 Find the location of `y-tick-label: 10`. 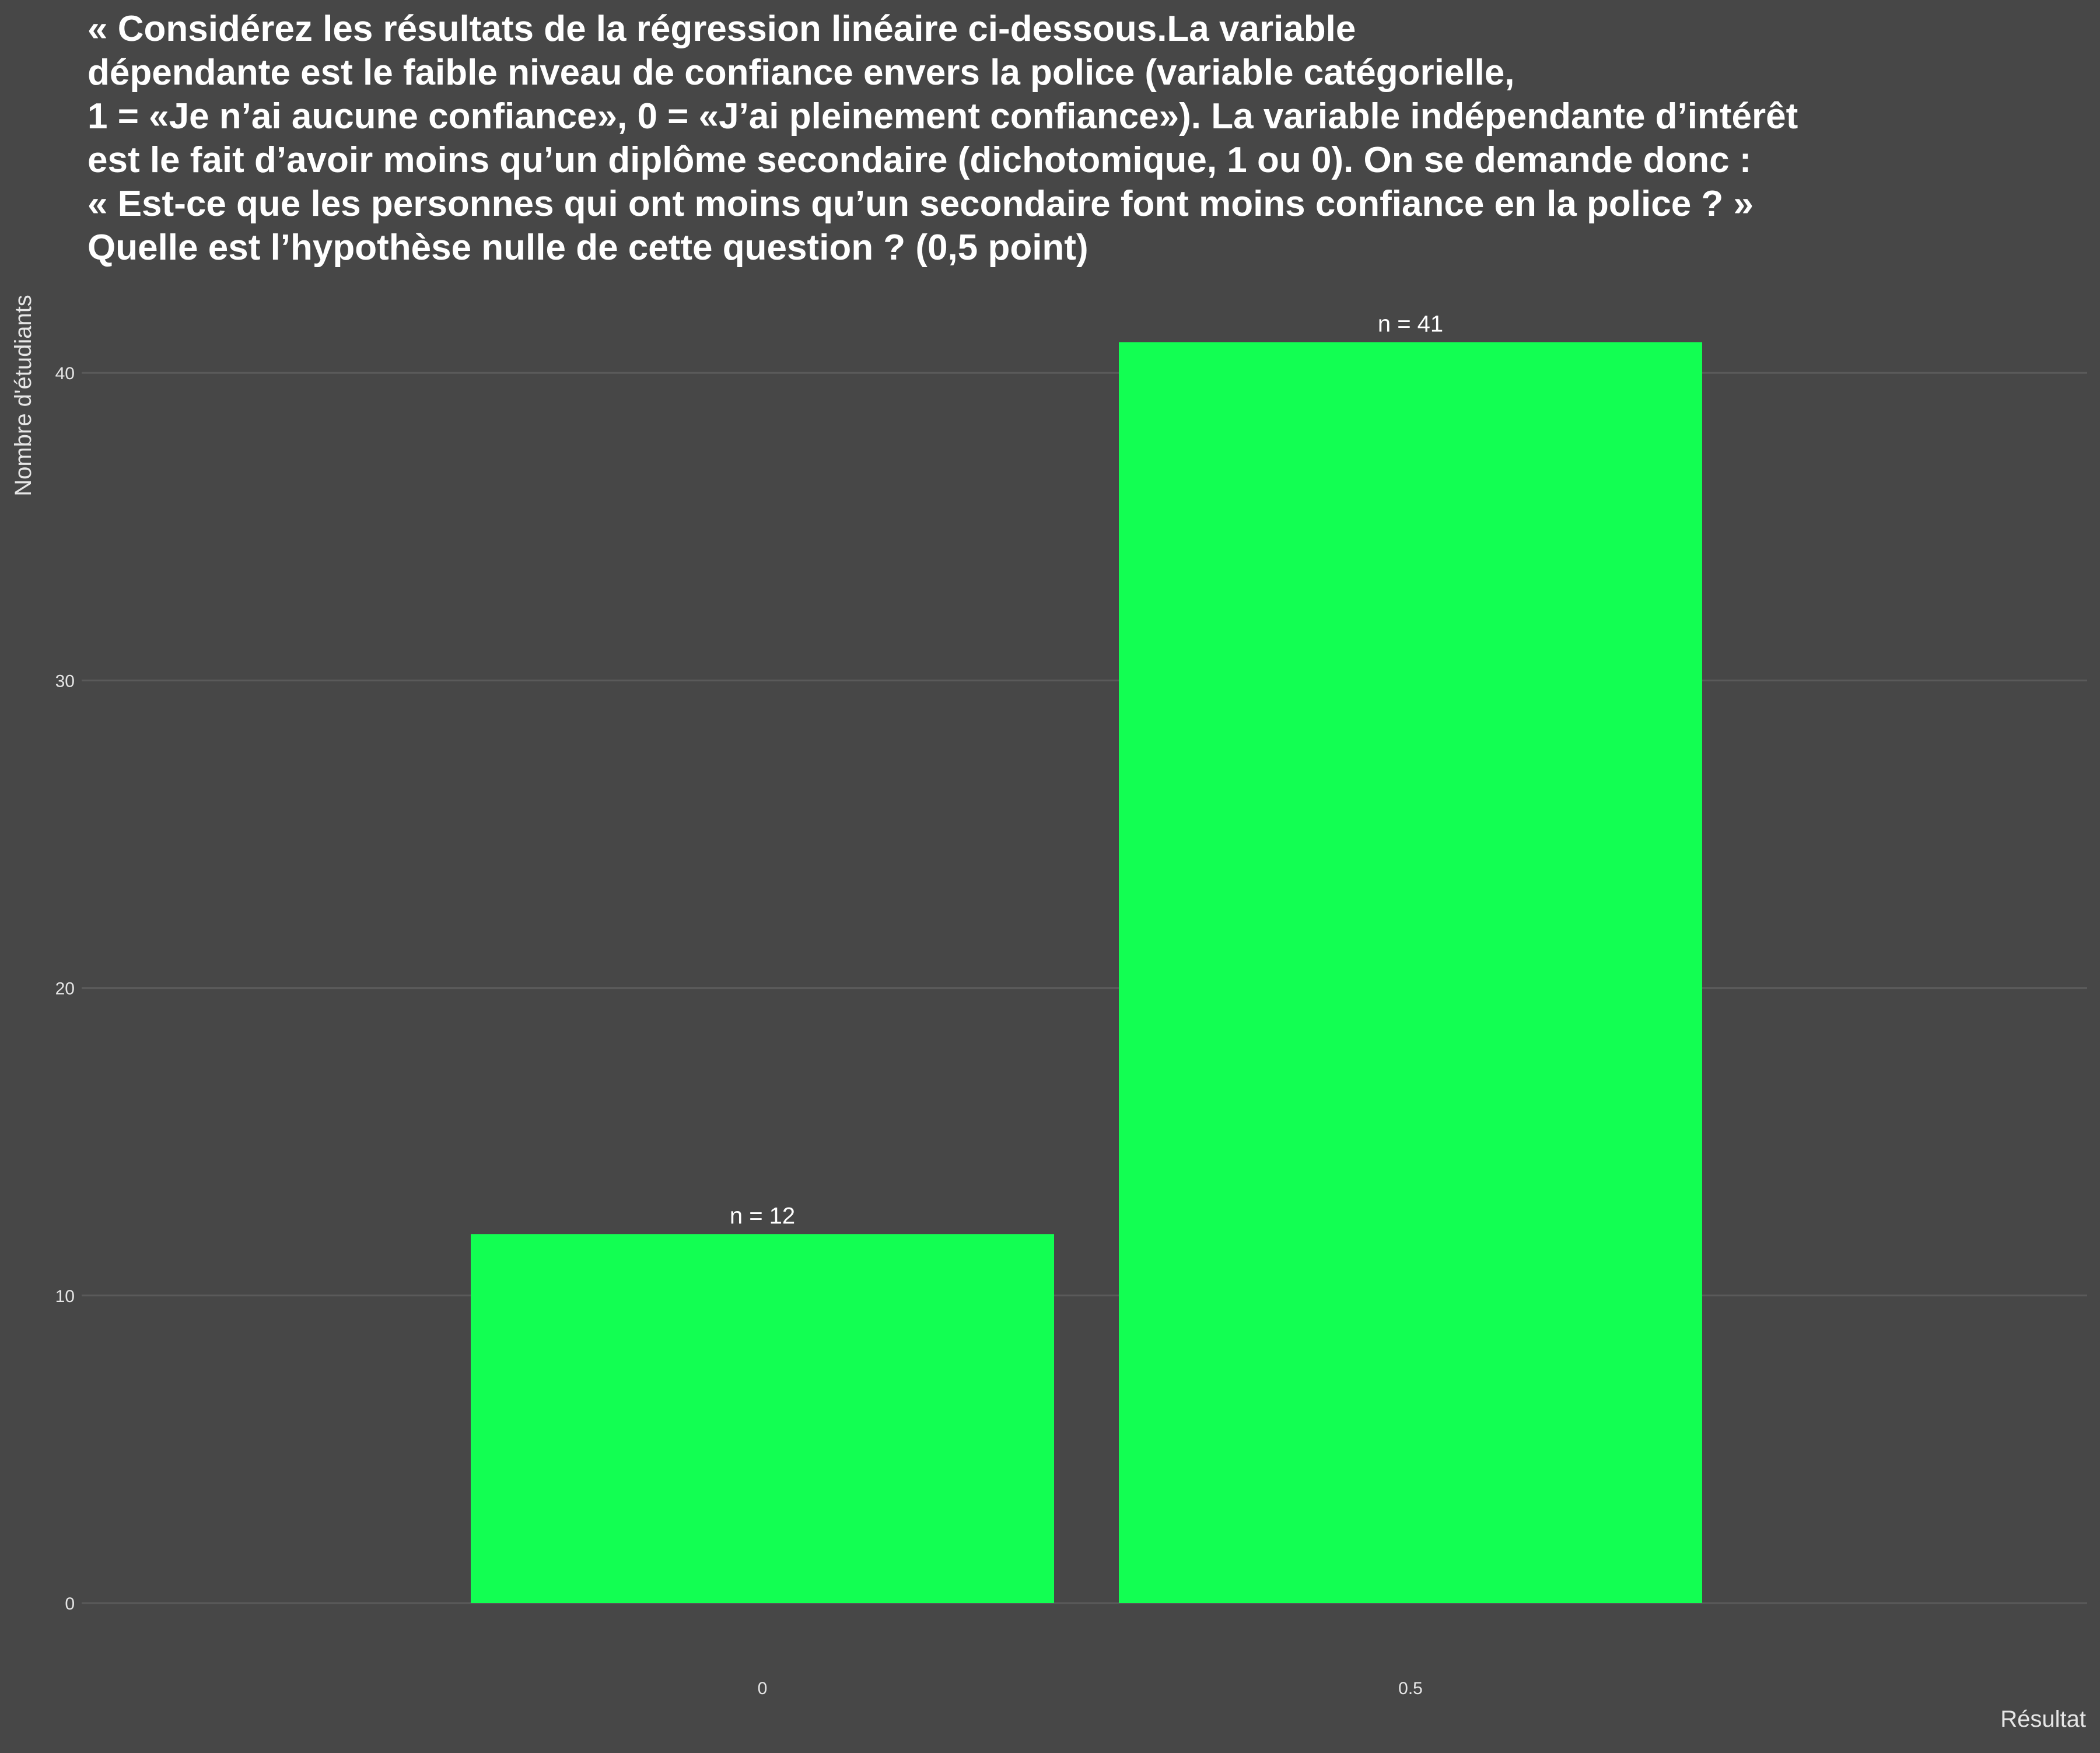

y-tick-label: 10 is located at coordinates (65, 1296).